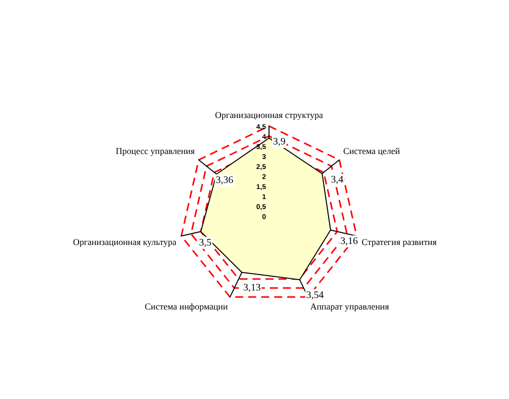 This screenshot has height=399, width=509. Describe the element at coordinates (186, 306) in the screenshot. I see `spoke-label: Система информации` at that location.